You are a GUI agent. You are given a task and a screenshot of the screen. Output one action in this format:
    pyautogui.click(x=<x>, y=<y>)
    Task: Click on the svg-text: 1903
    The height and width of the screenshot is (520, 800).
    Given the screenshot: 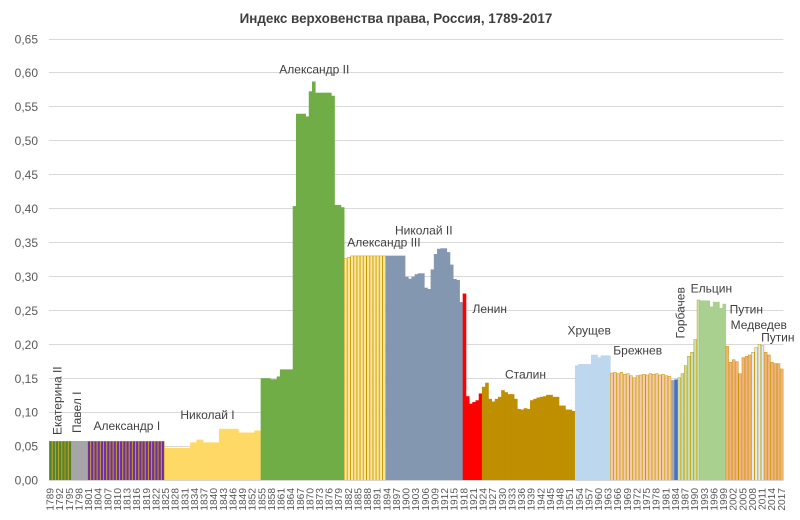 What is the action you would take?
    pyautogui.click(x=416, y=499)
    